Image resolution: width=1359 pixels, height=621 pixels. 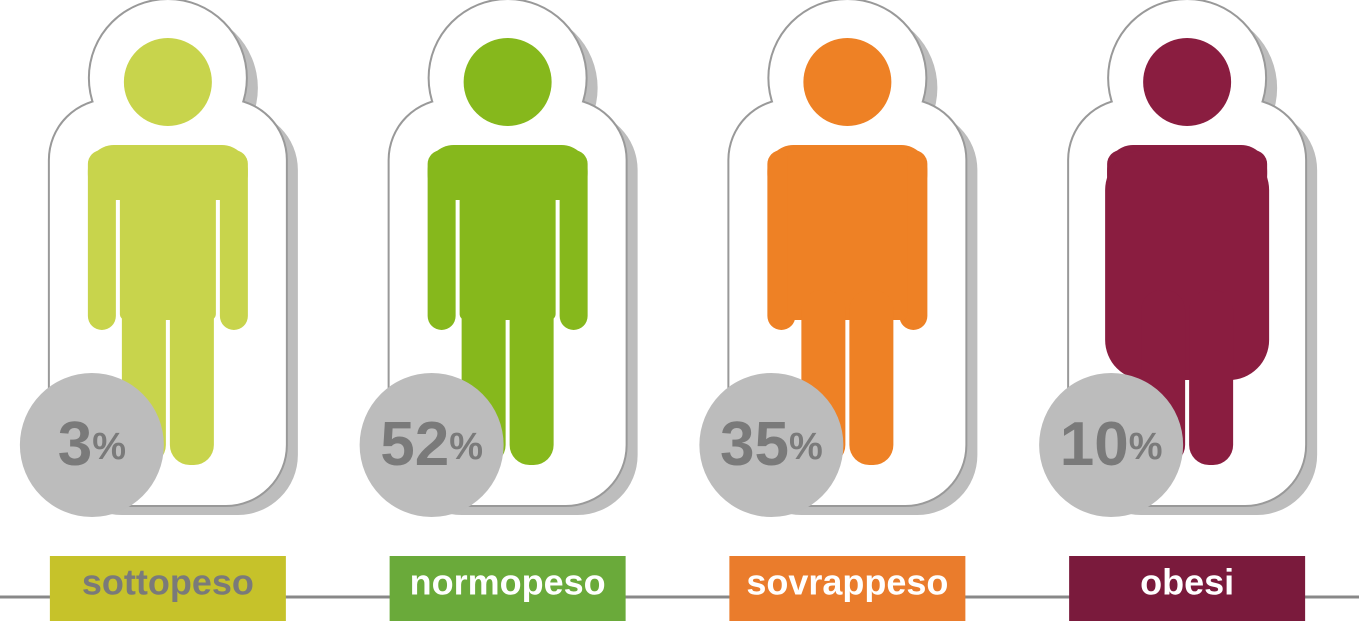 What do you see at coordinates (754, 444) in the screenshot?
I see `value-number: 35` at bounding box center [754, 444].